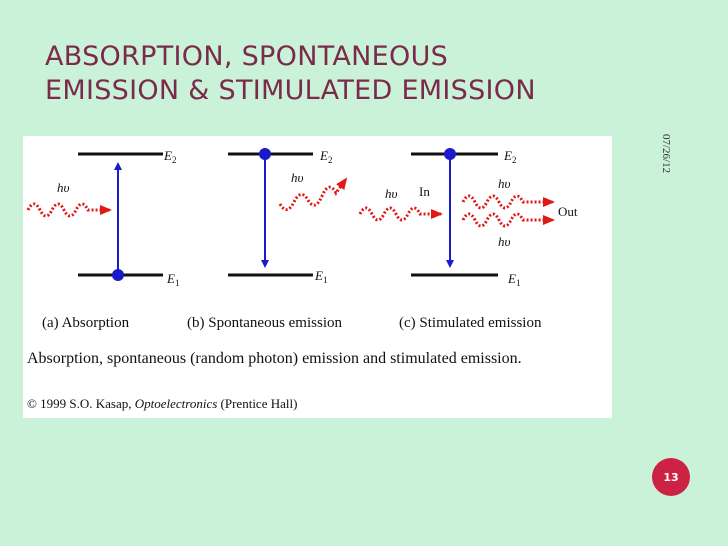 This screenshot has width=728, height=546. I want to click on electron-b, so click(265, 154).